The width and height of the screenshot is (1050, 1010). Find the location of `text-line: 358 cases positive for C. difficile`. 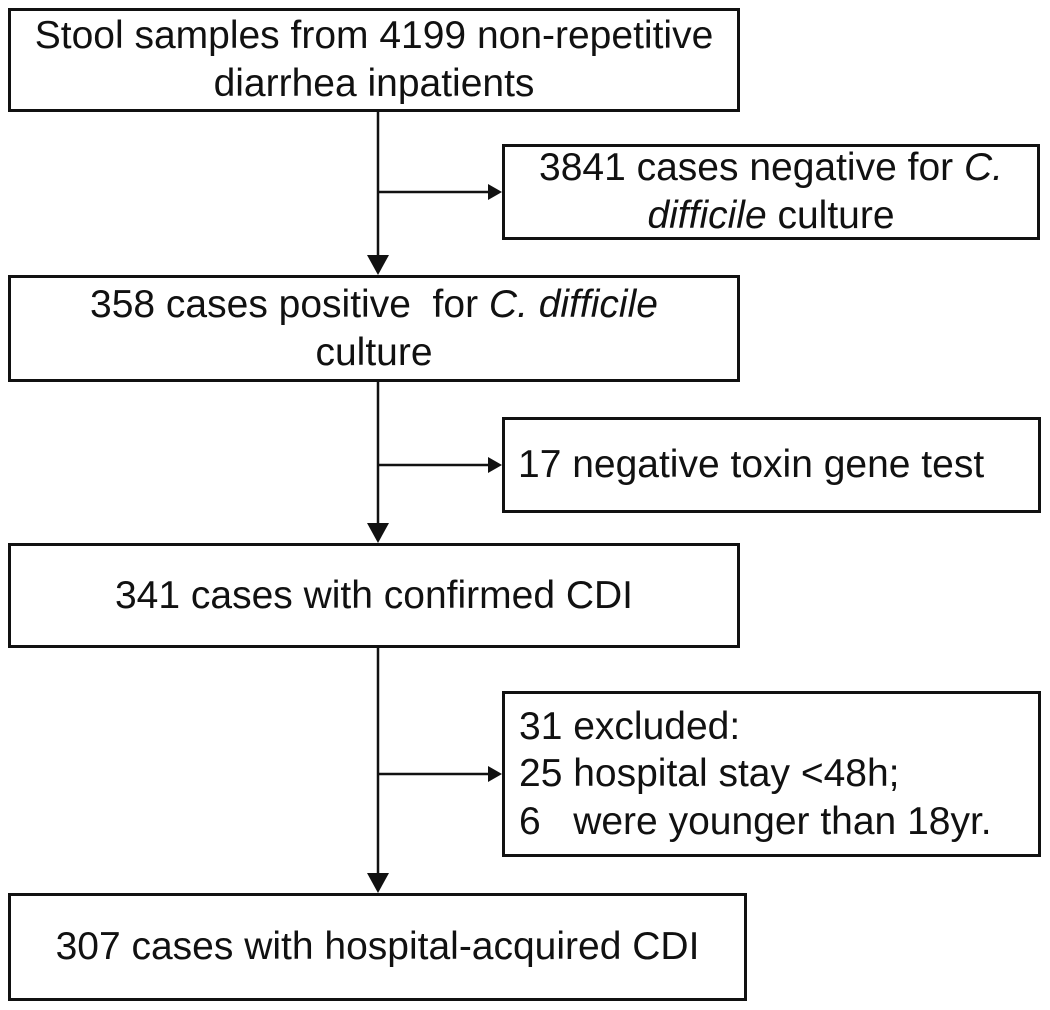

text-line: 358 cases positive for C. difficile is located at coordinates (374, 305).